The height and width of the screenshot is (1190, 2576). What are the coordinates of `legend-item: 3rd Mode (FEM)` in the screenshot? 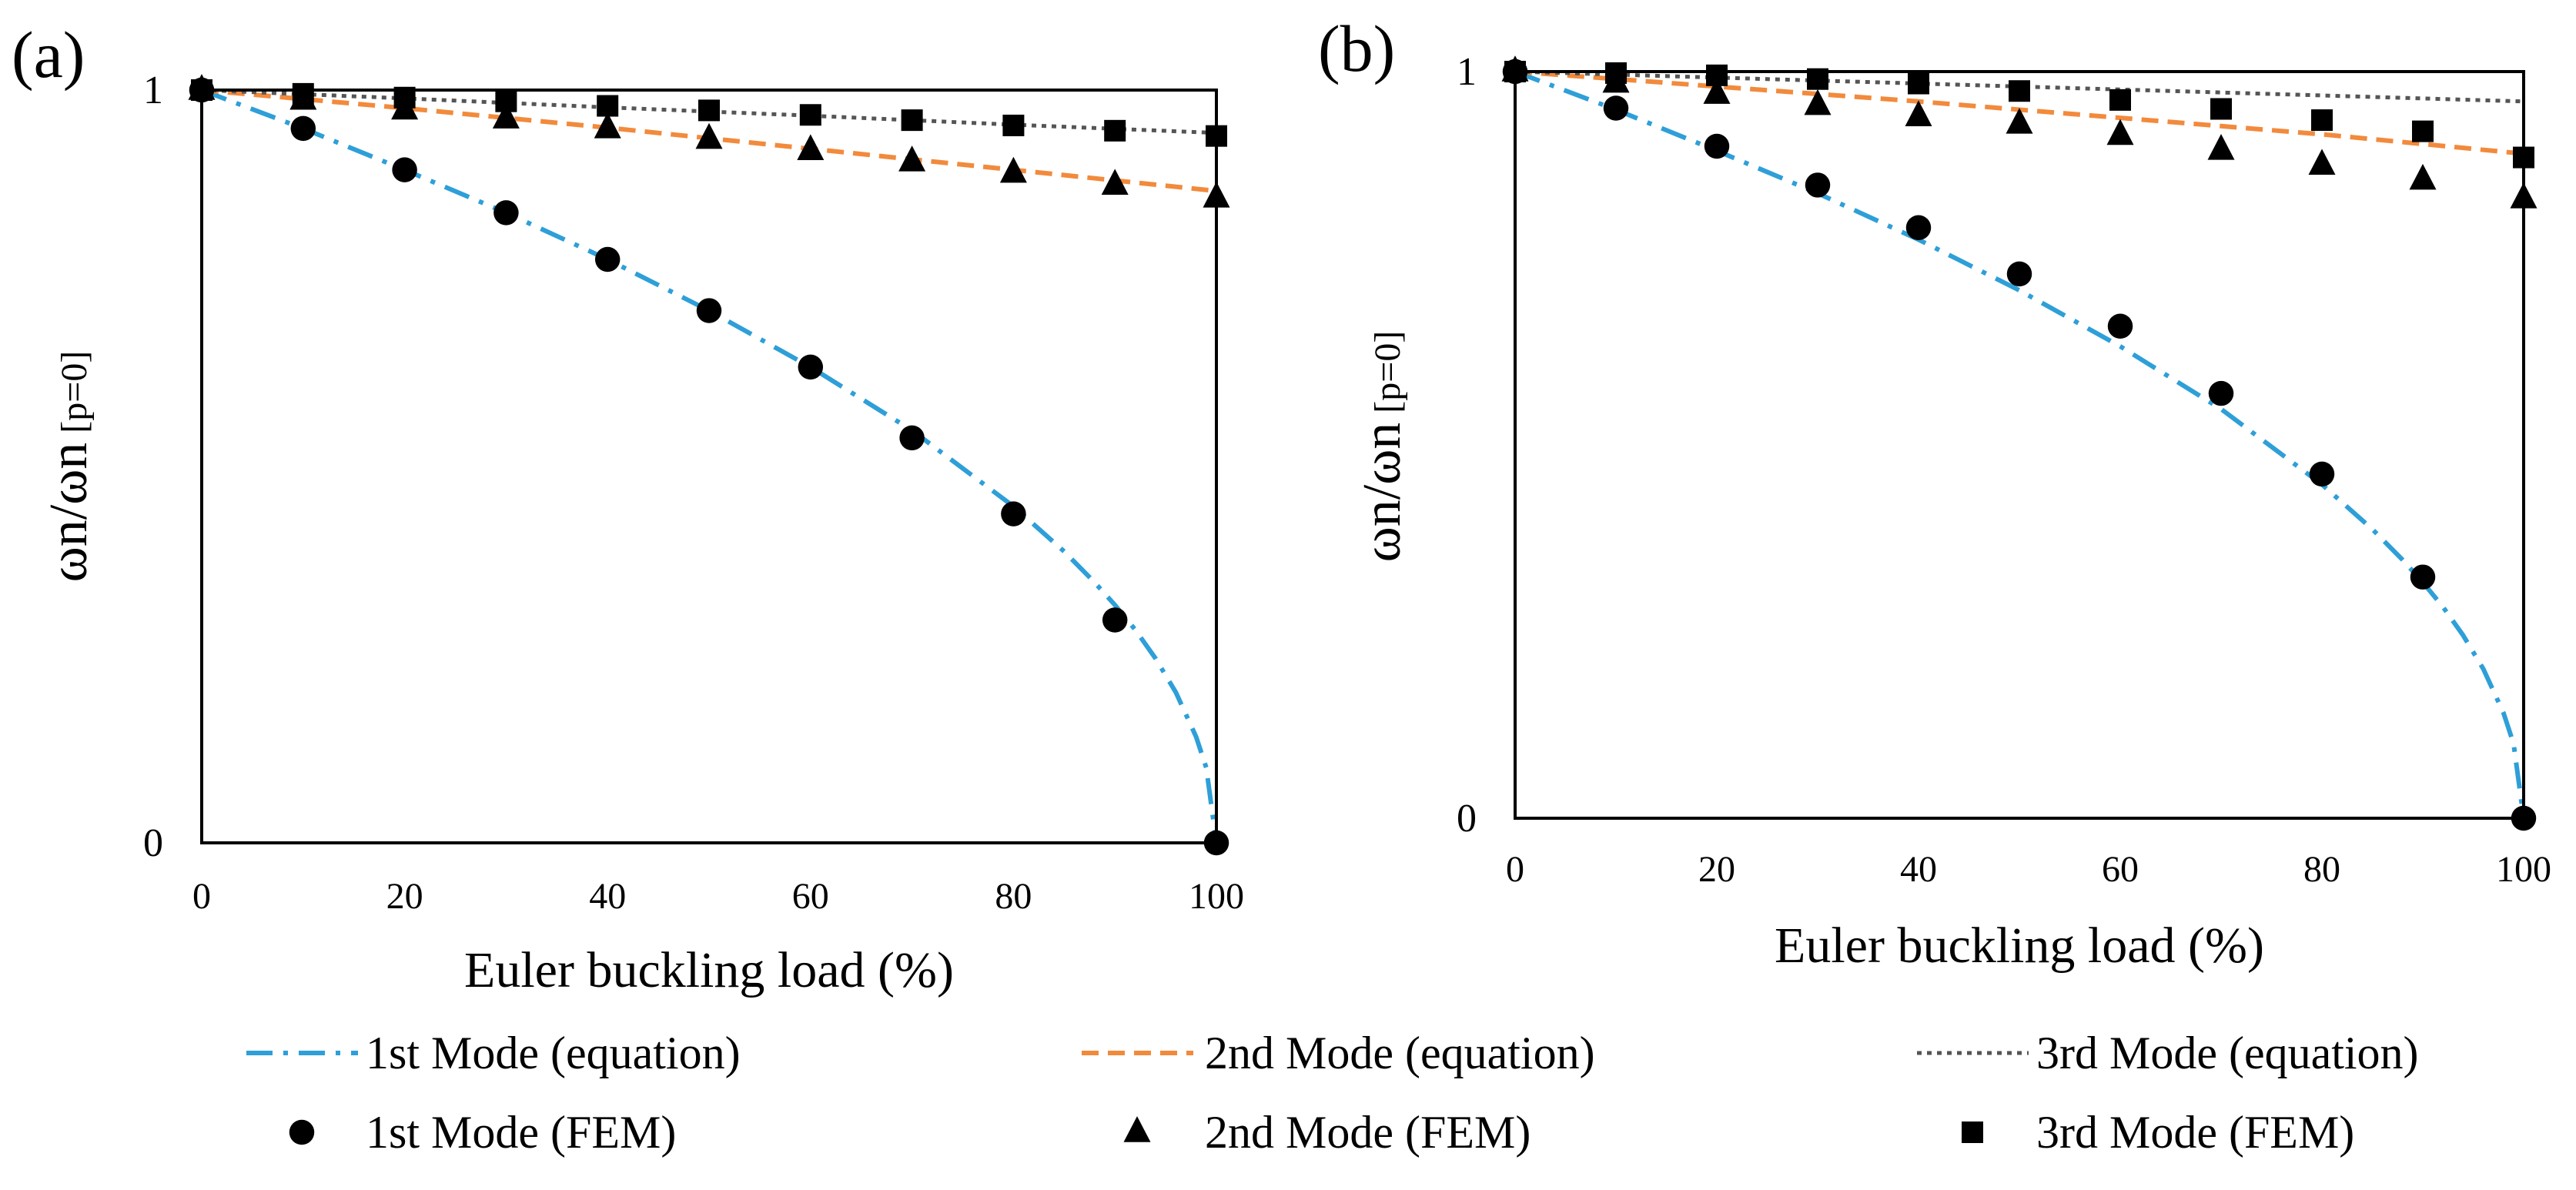 It's located at (2158, 1133).